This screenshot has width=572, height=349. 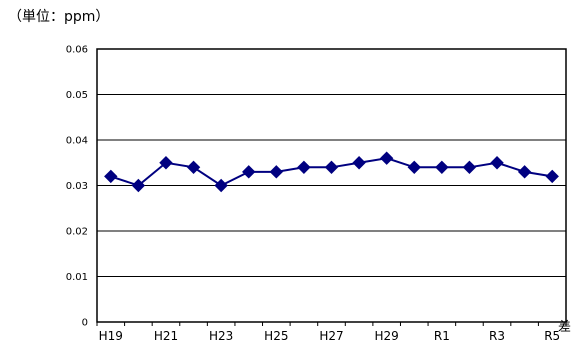 What do you see at coordinates (497, 336) in the screenshot?
I see `x-tick-label: R3` at bounding box center [497, 336].